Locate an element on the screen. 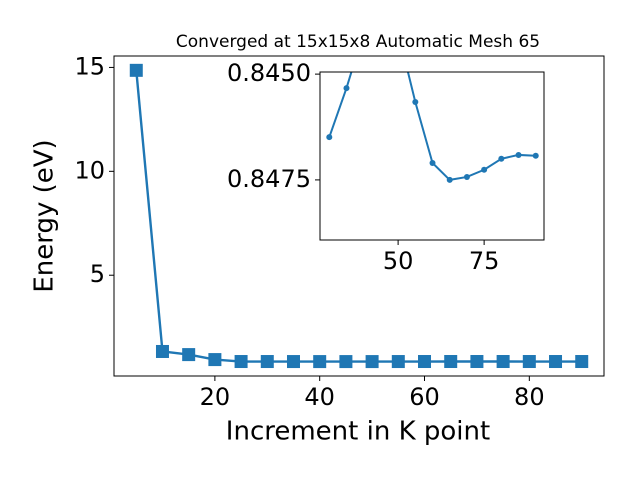 The height and width of the screenshot is (480, 640). y-tick-label: 5 is located at coordinates (97, 274).